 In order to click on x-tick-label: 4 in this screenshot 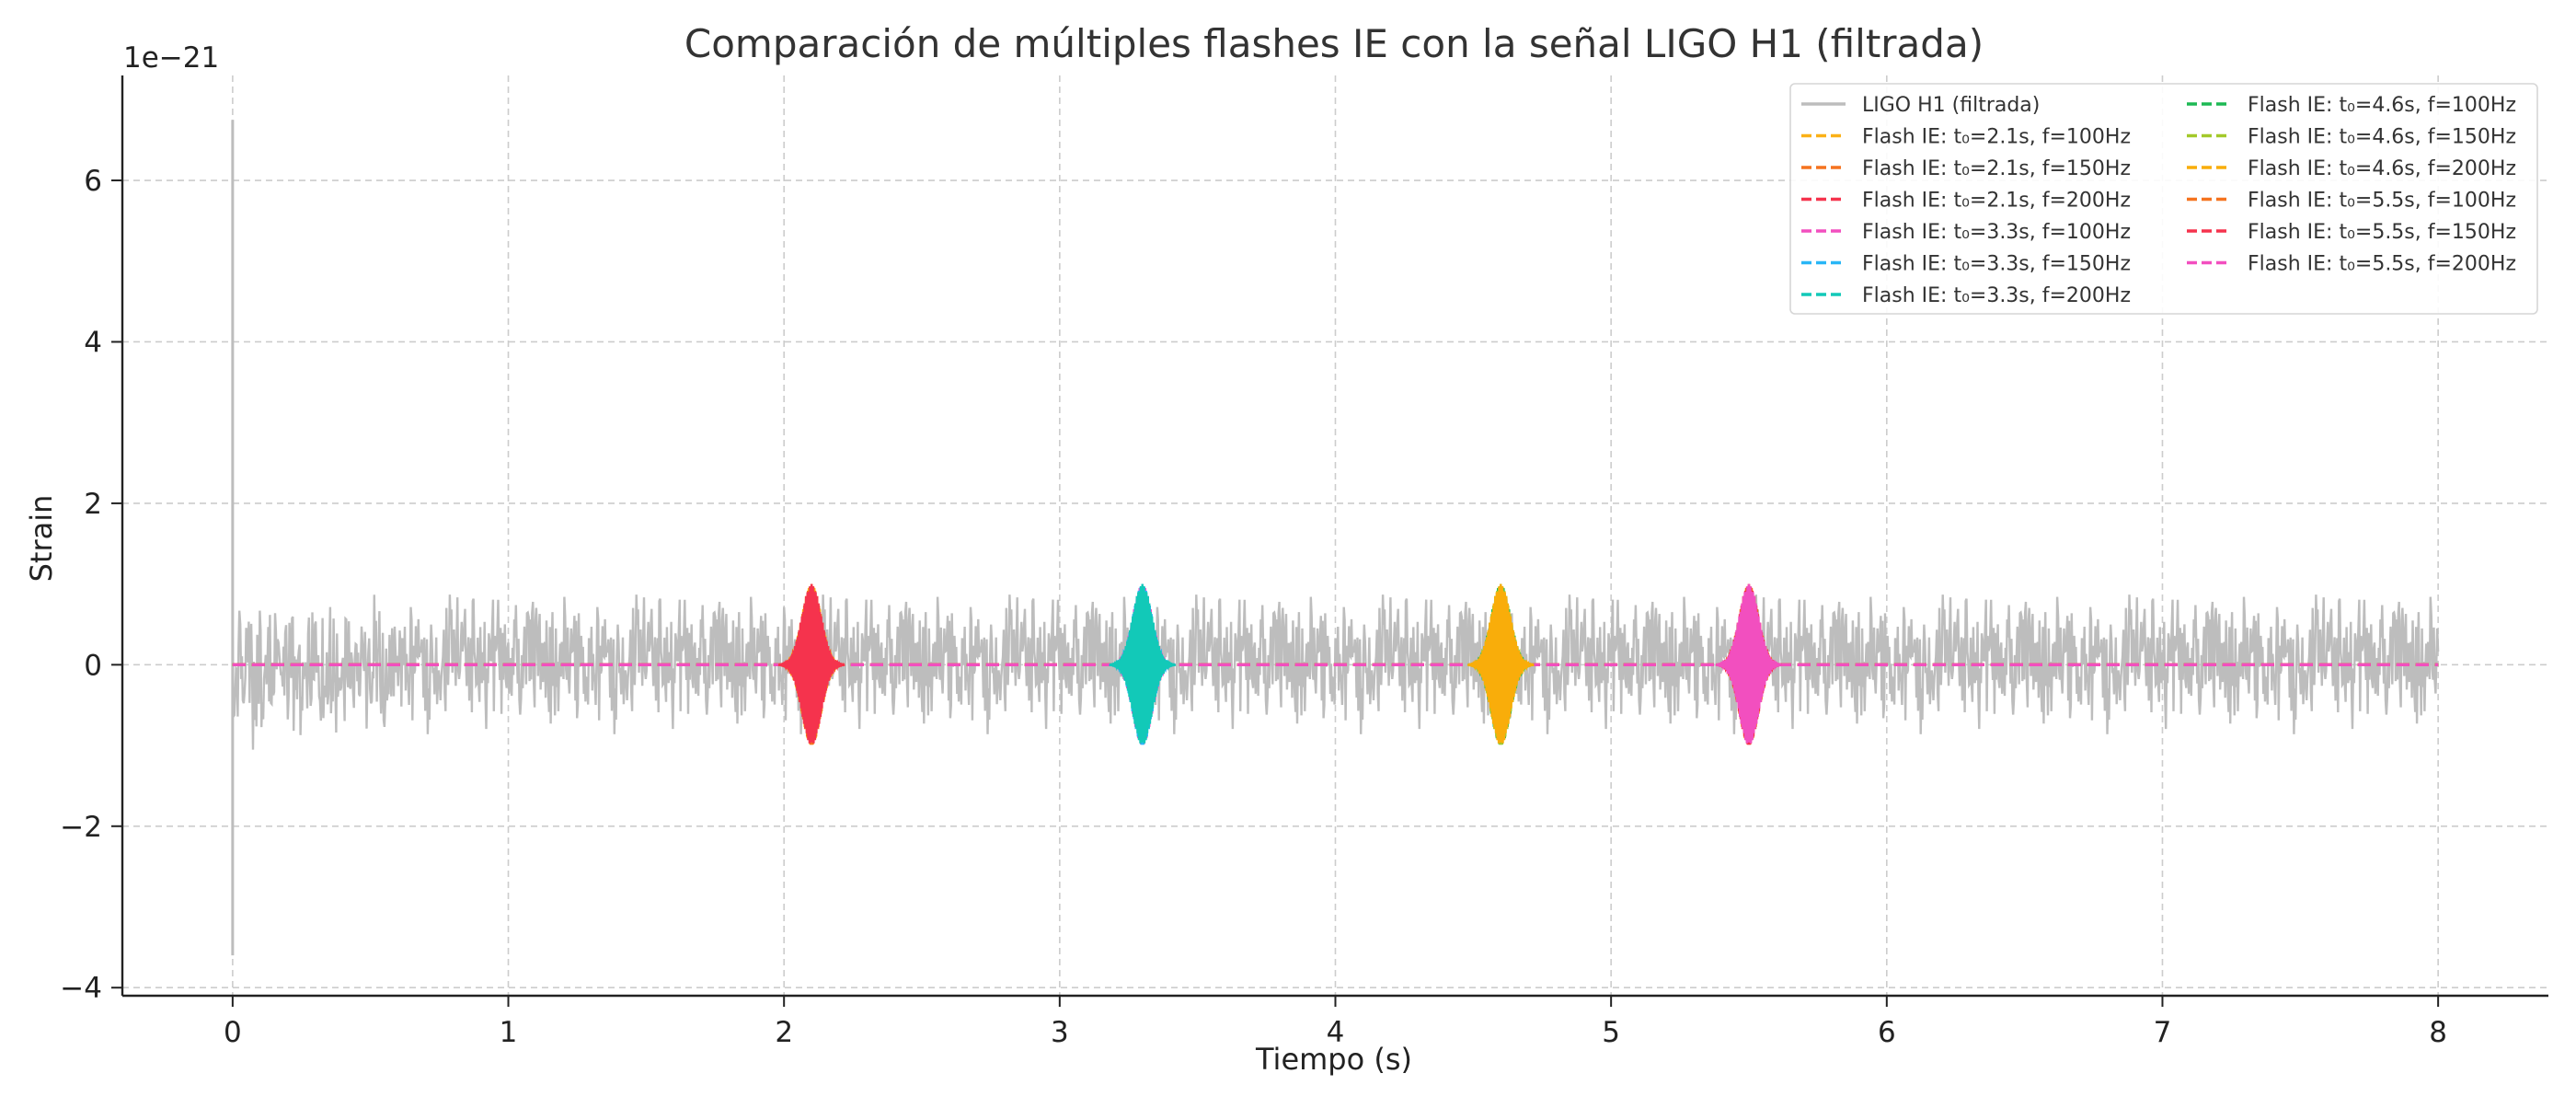, I will do `click(1336, 1032)`.